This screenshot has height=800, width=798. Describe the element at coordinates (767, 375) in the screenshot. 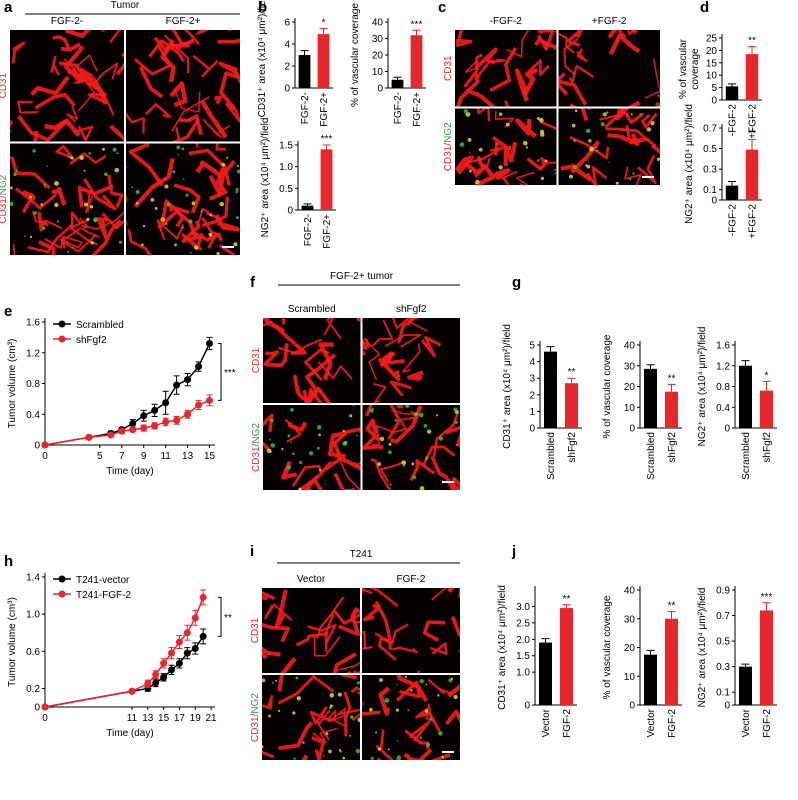

I see `significance: *` at that location.